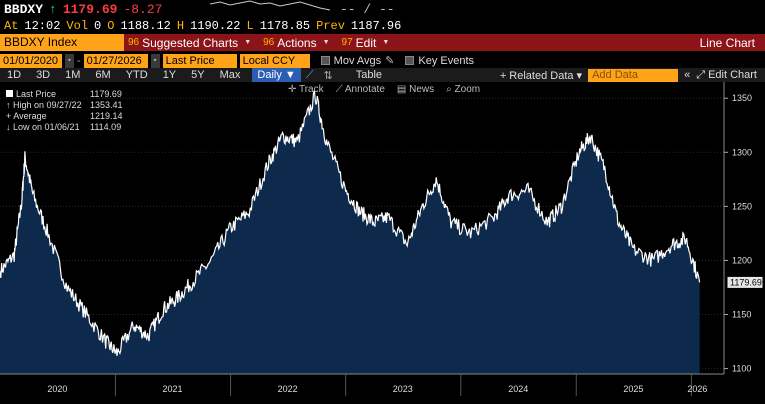  Describe the element at coordinates (143, 9) in the screenshot. I see `price-change: -8.27` at that location.